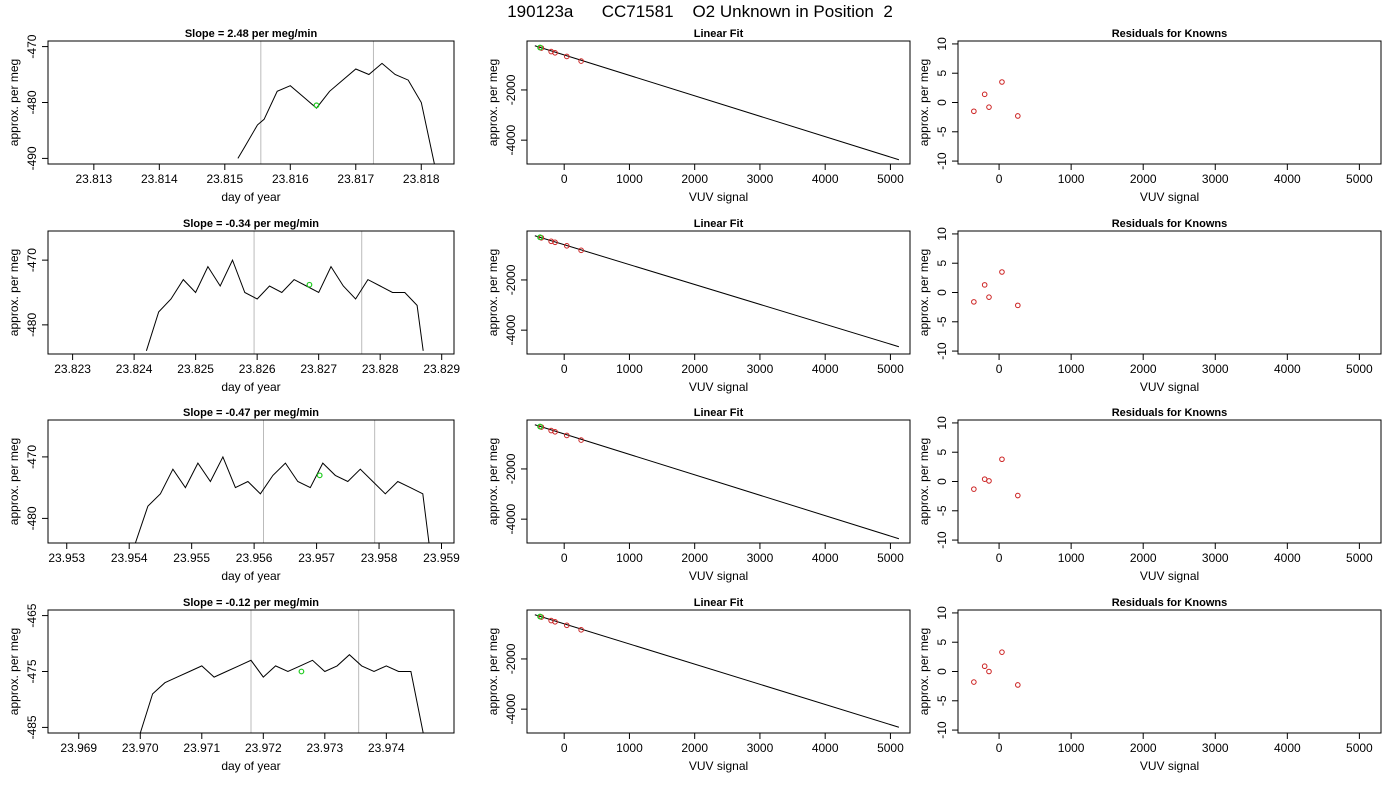 This screenshot has height=800, width=1400. What do you see at coordinates (318, 369) in the screenshot?
I see `x-tick-label: 23.827` at bounding box center [318, 369].